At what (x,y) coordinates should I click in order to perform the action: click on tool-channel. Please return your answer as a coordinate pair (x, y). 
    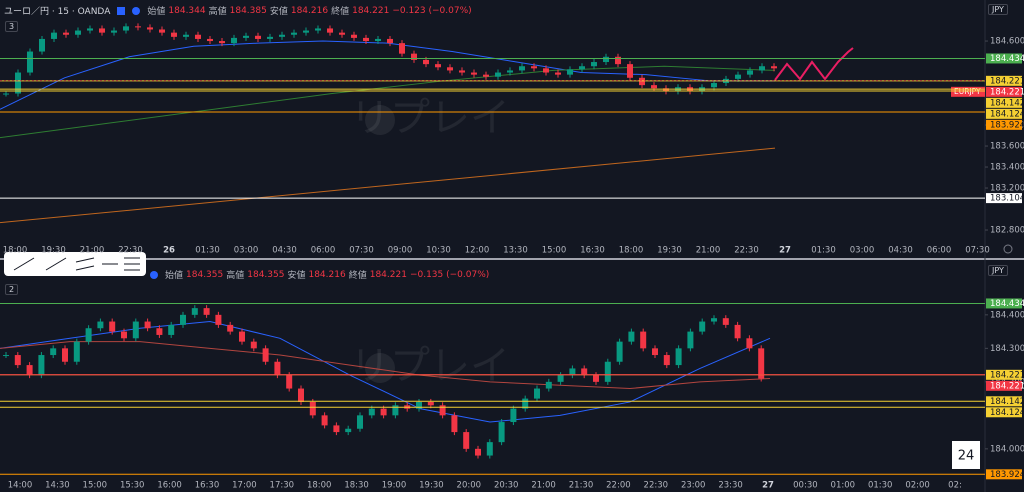
    Looking at the image, I should click on (85, 260).